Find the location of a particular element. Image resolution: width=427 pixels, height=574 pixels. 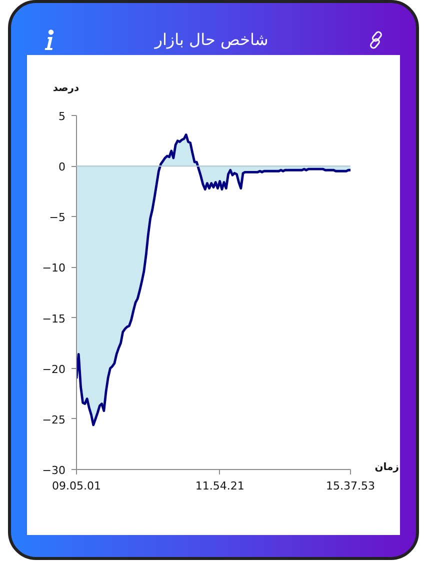

y-tick-label: −10 is located at coordinates (54, 268).